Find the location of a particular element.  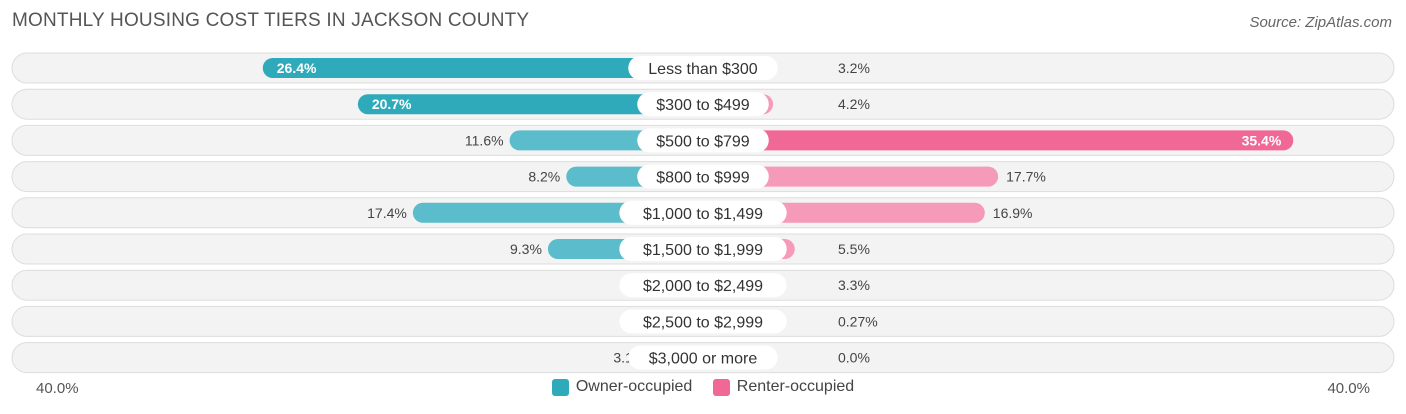

legend: Owner-occupied Renter-occupied is located at coordinates (703, 389).